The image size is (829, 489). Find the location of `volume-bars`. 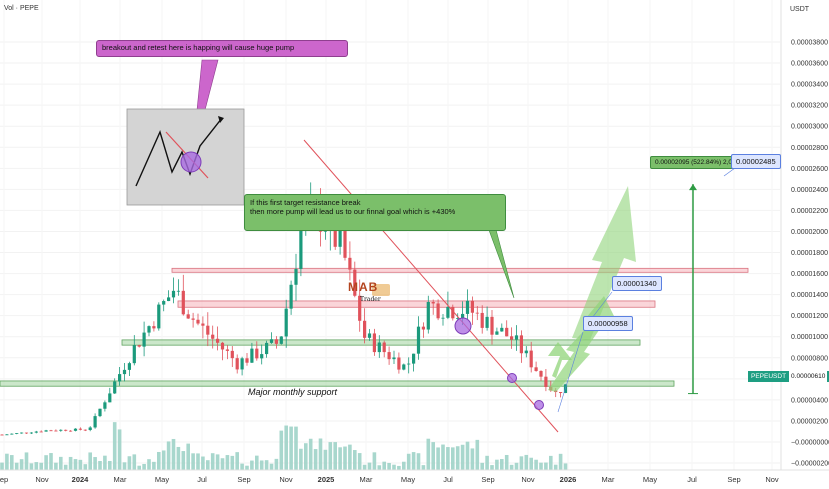

volume-bars is located at coordinates (284, 446).